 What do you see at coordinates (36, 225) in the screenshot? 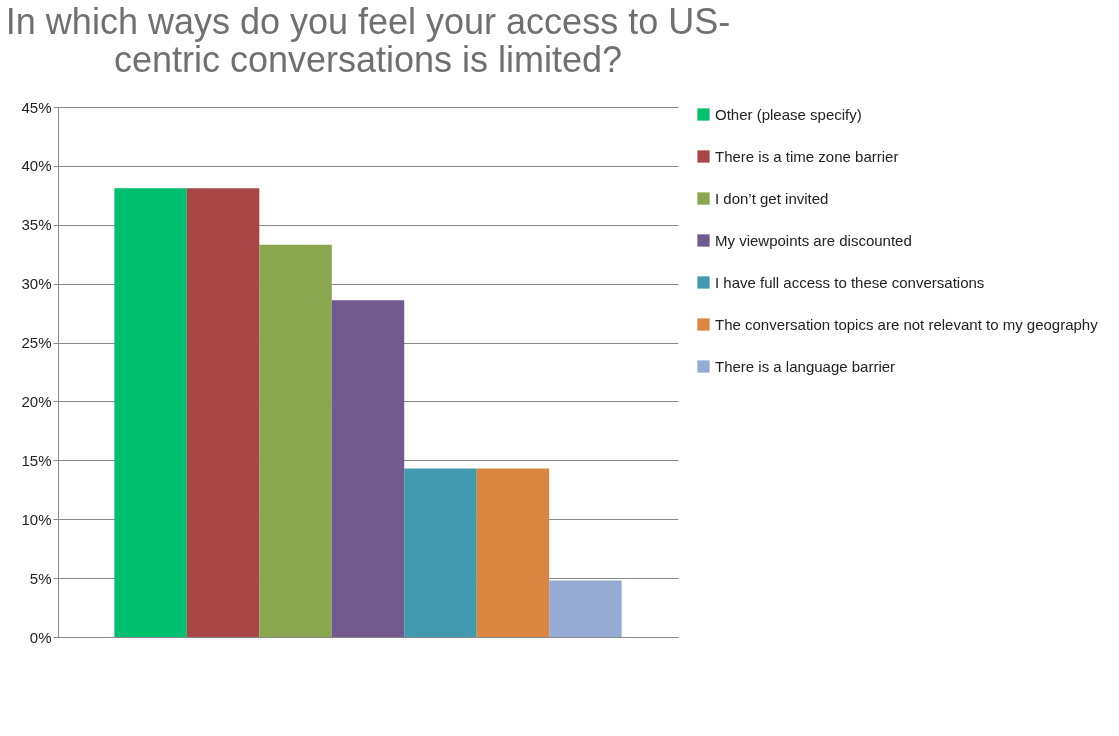
I see `y-tick-label: 35%` at bounding box center [36, 225].